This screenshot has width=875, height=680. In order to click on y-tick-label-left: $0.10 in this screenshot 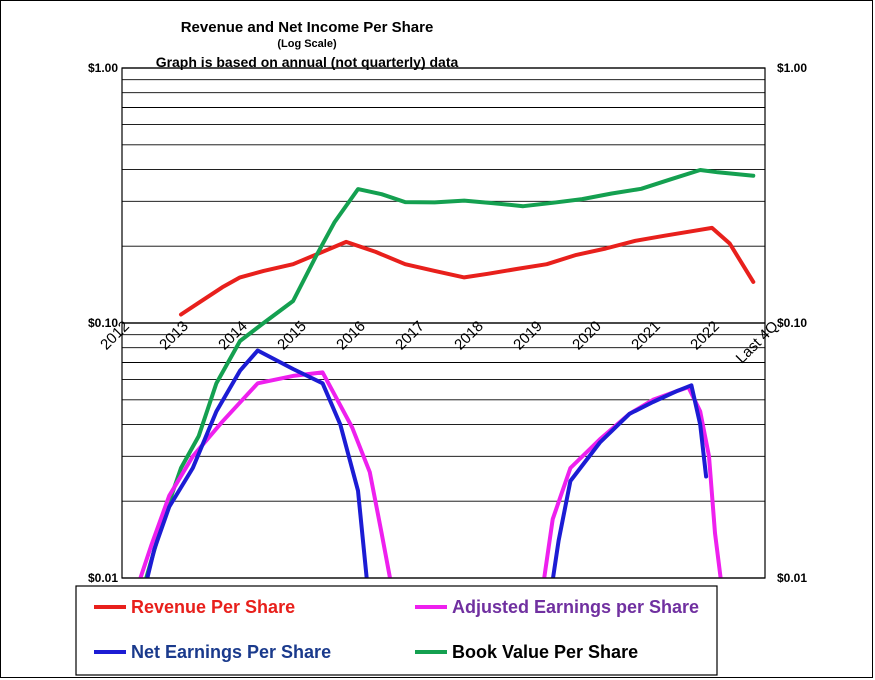, I will do `click(103, 323)`.